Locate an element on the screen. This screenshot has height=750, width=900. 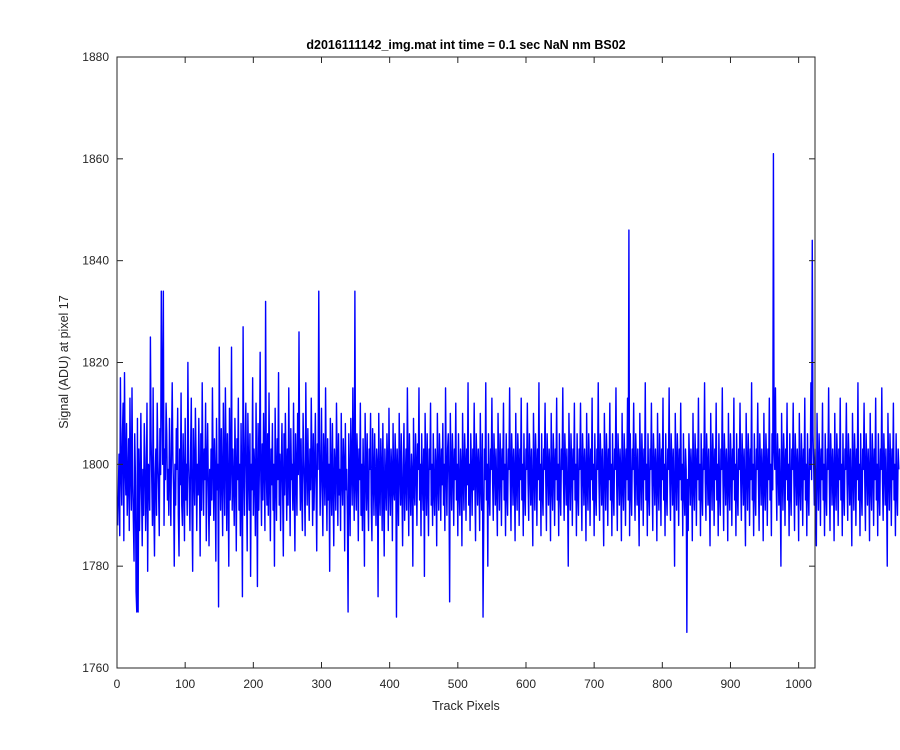
x-tick-label-0: 0 is located at coordinates (117, 684).